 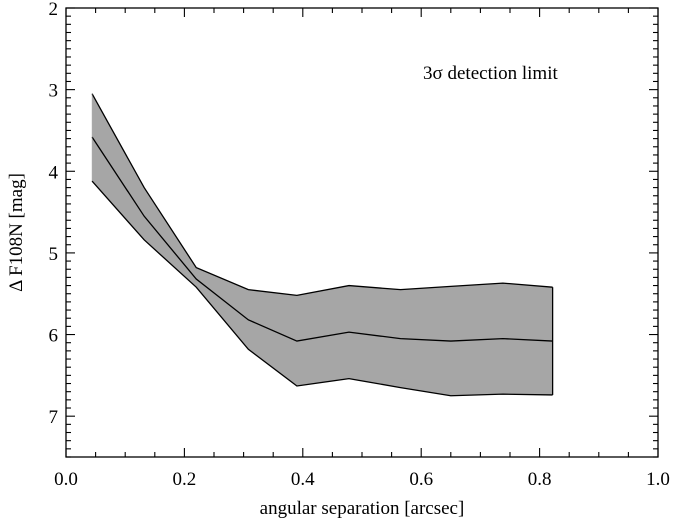 What do you see at coordinates (54, 10) in the screenshot?
I see `y-tick-label: 2` at bounding box center [54, 10].